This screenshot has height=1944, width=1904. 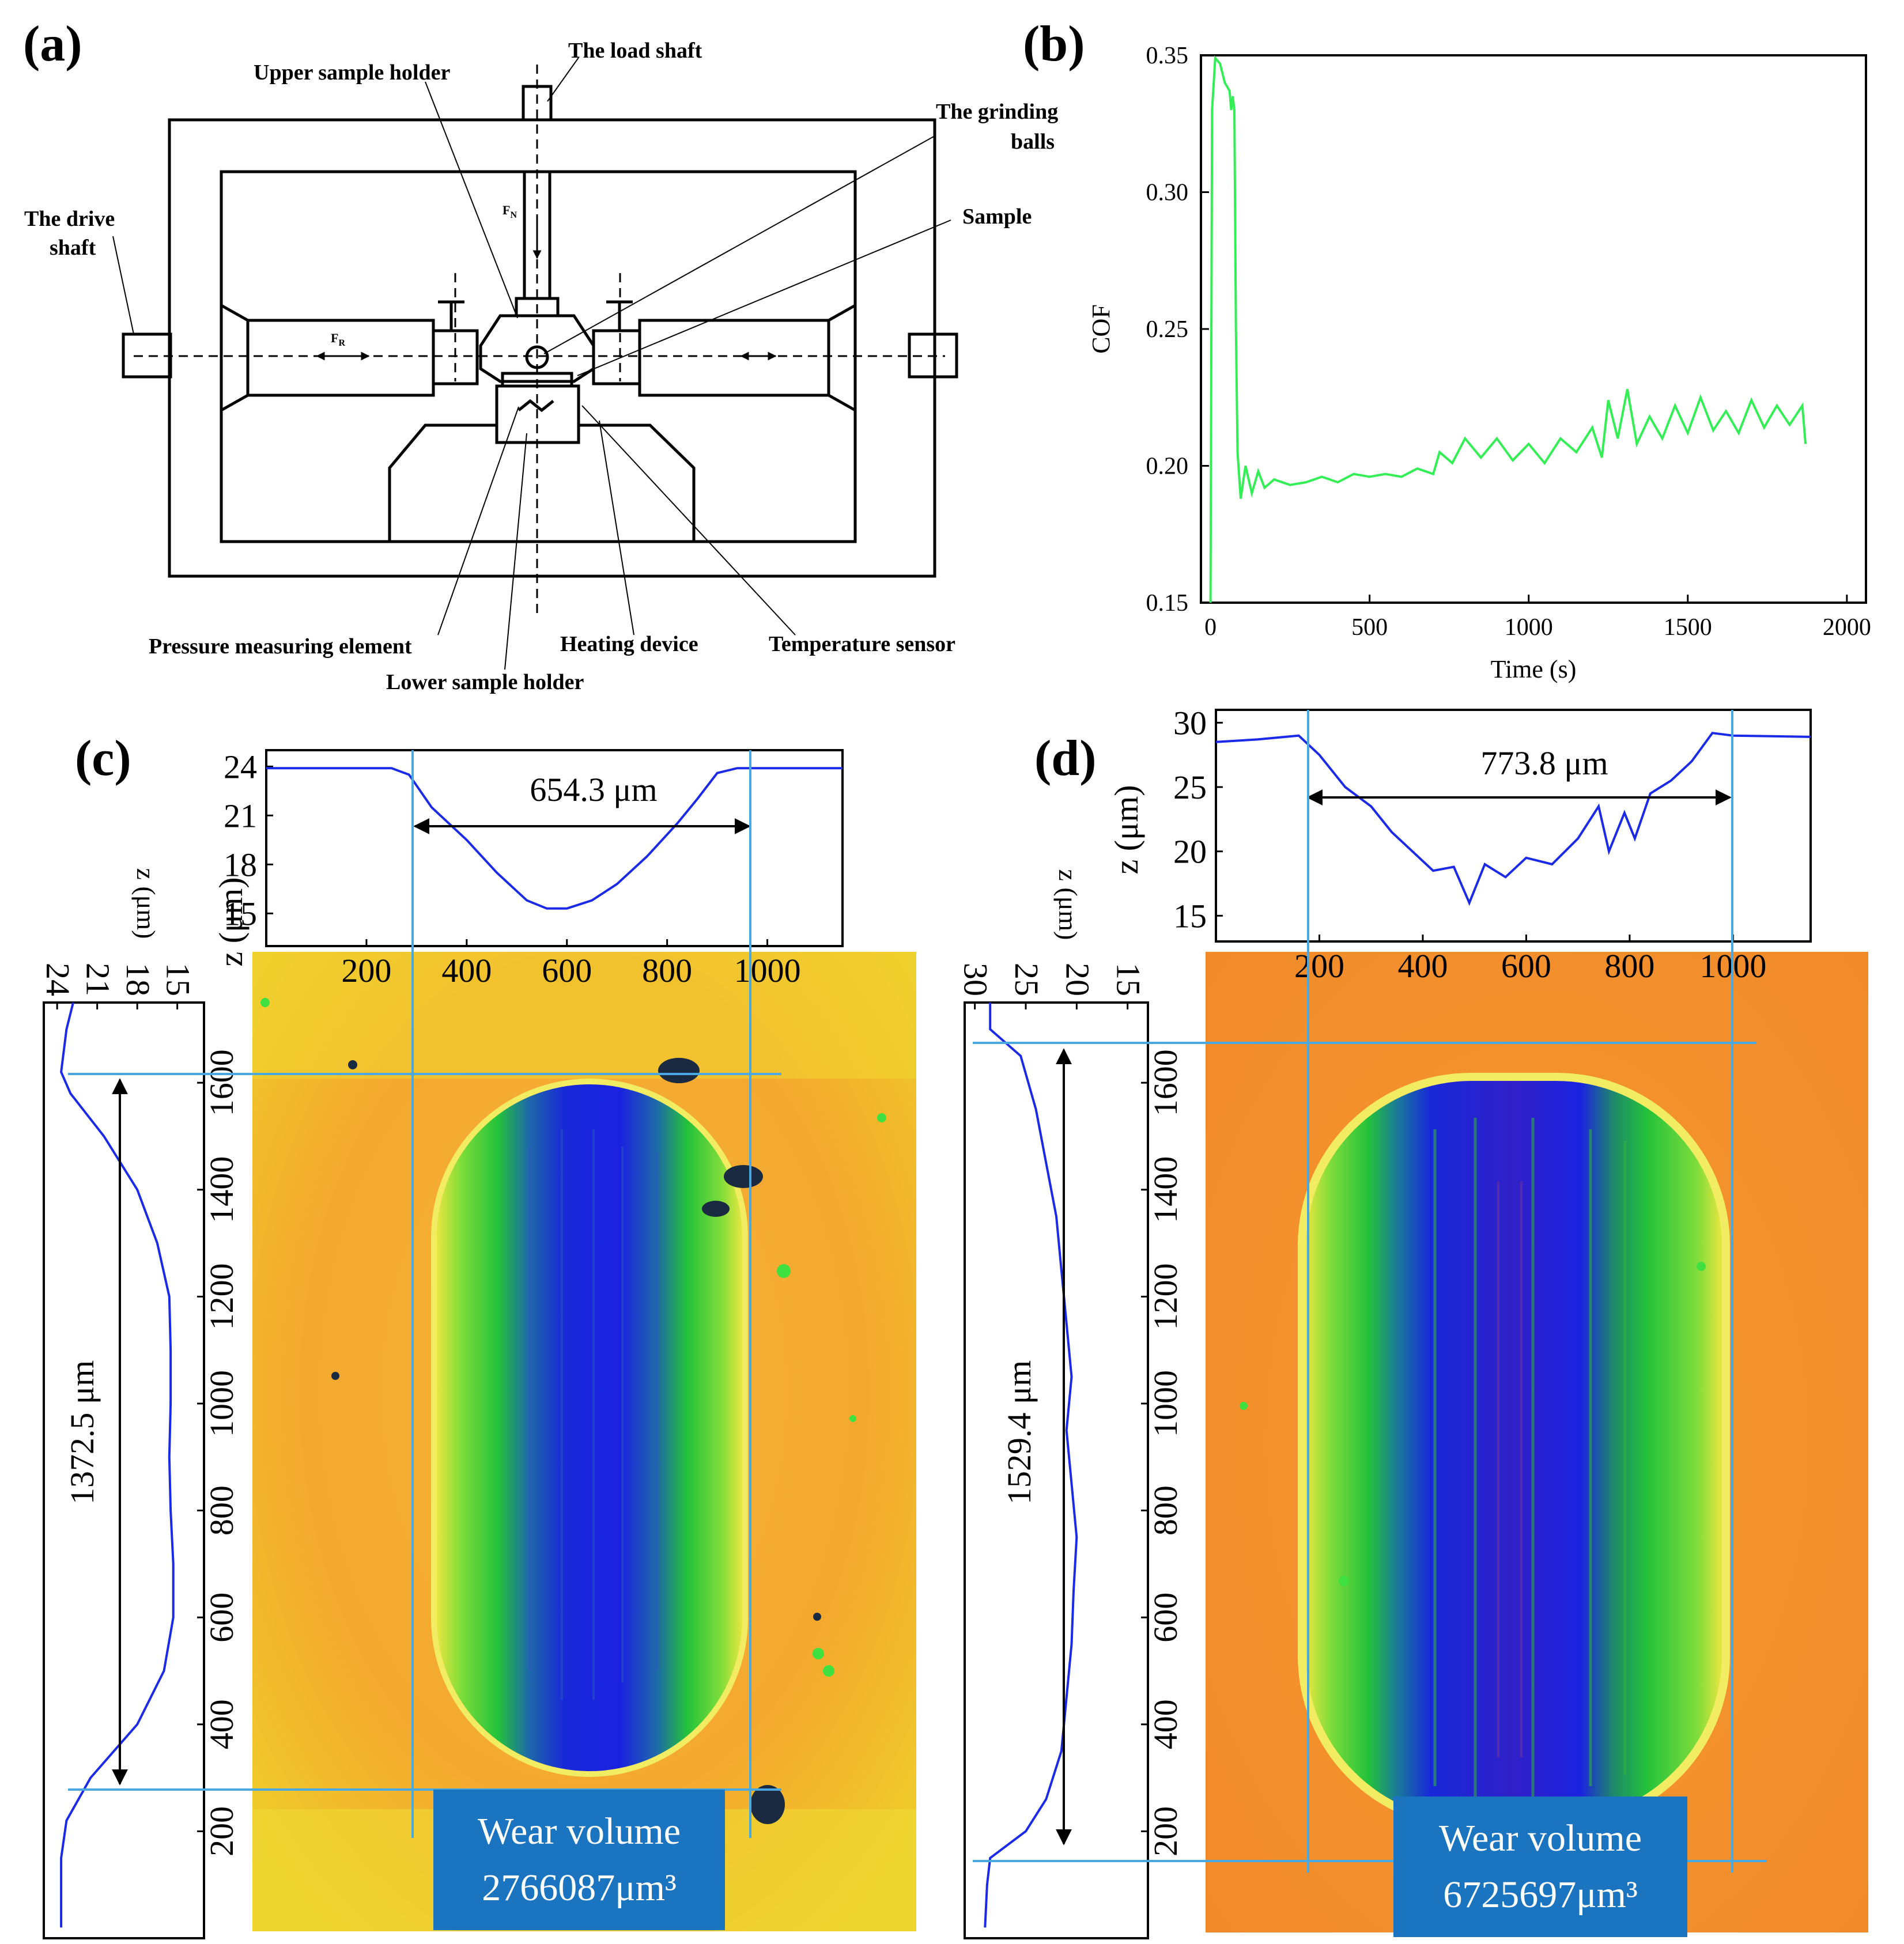 I want to click on pos-tick-label: 1200, so click(x=1165, y=1296).